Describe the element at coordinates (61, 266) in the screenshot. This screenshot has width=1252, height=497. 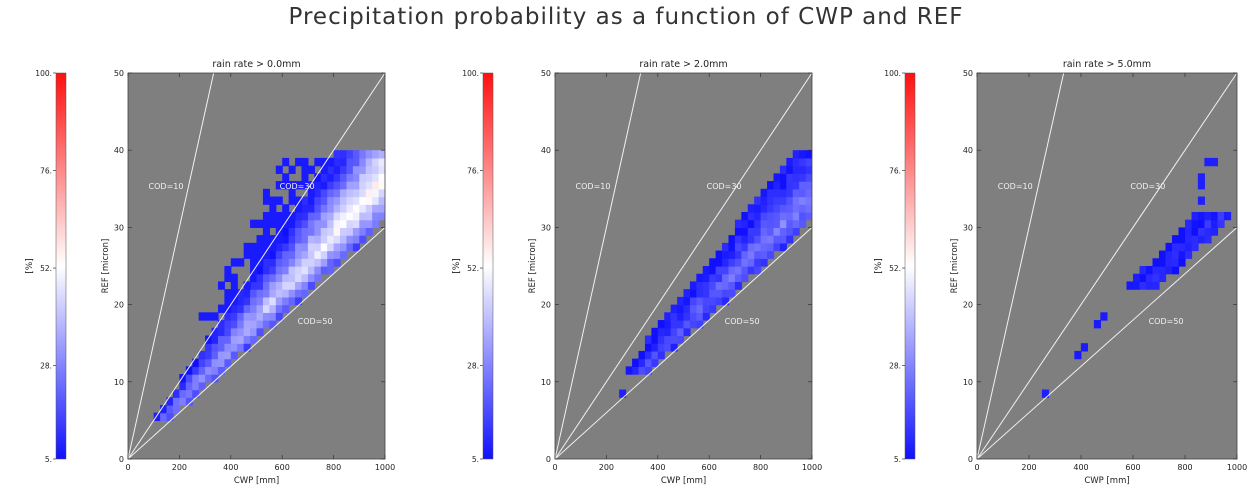
I see `colorbar` at that location.